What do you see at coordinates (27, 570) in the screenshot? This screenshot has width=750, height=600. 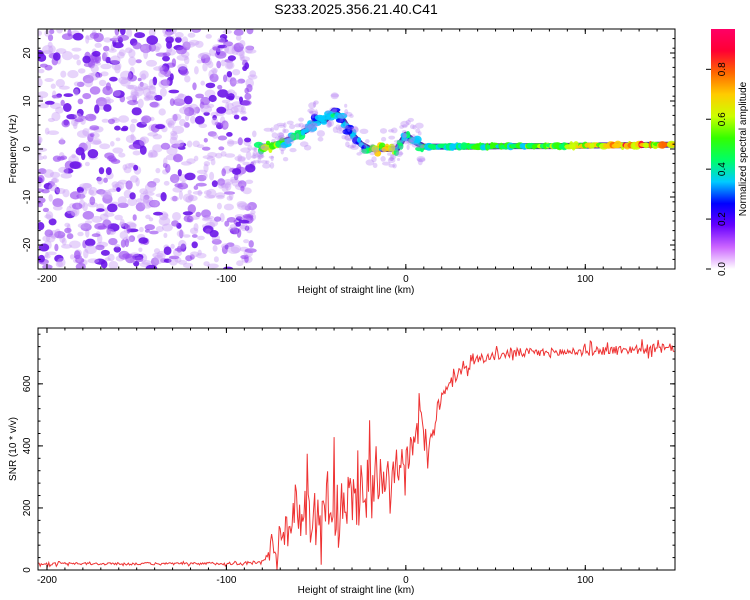 I see `y-tick-label: 0` at bounding box center [27, 570].